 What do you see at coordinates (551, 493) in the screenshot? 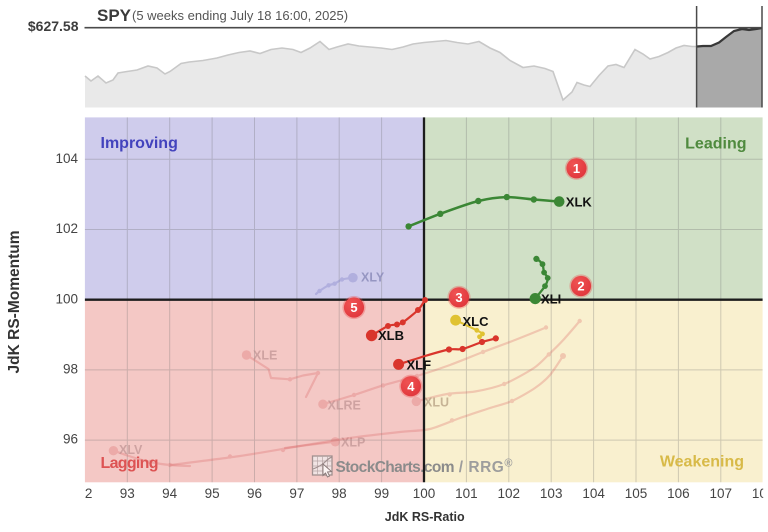
I see `svg-text: 103` at bounding box center [551, 493].